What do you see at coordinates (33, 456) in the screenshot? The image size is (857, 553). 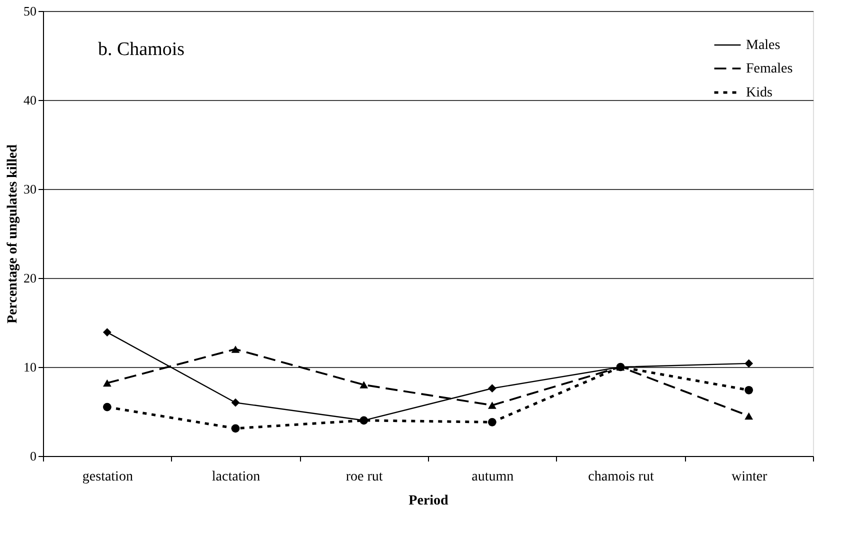 I see `y-tick-label: 0` at bounding box center [33, 456].